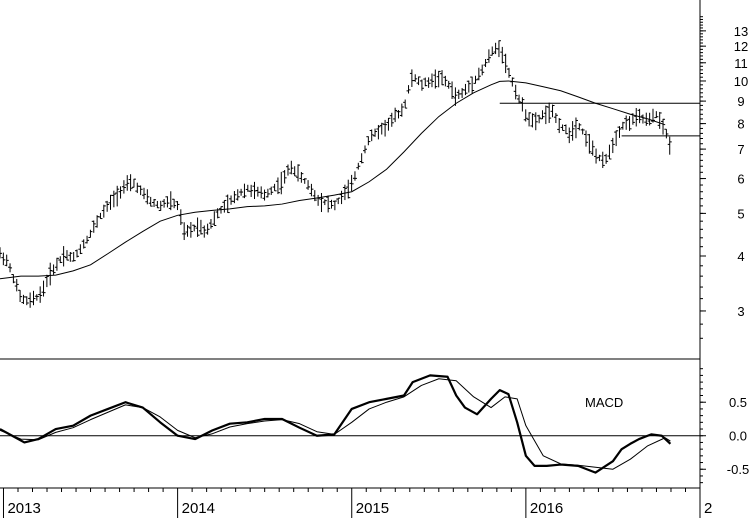 This screenshot has height=518, width=752. I want to click on x-axis-tick-label: 2014, so click(198, 508).